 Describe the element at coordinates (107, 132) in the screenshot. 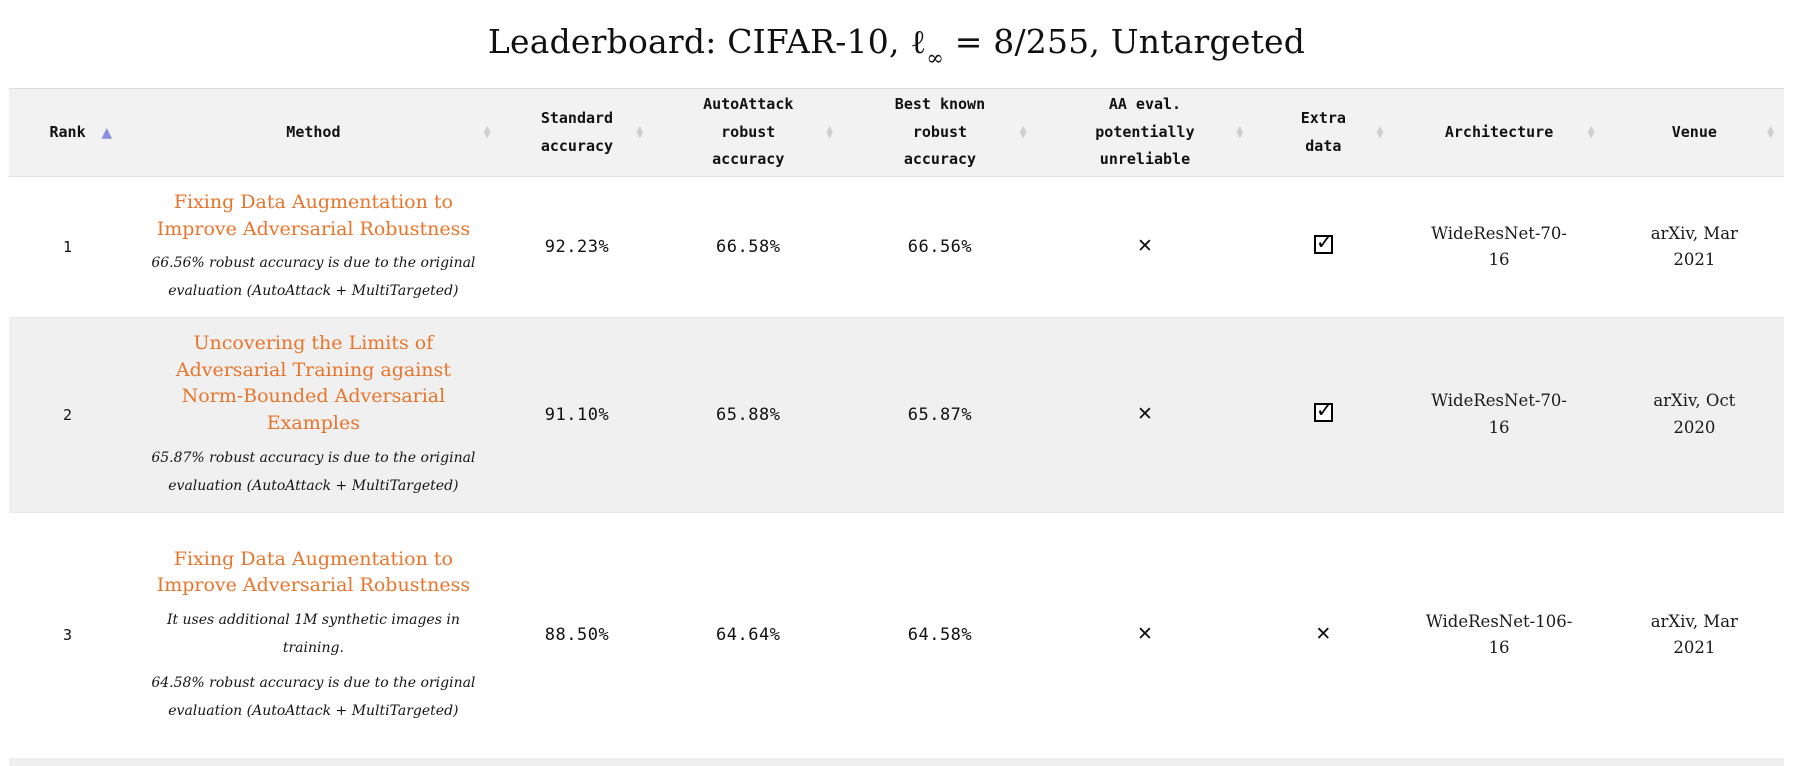

I see `sort-ascending-icon: ▲` at that location.